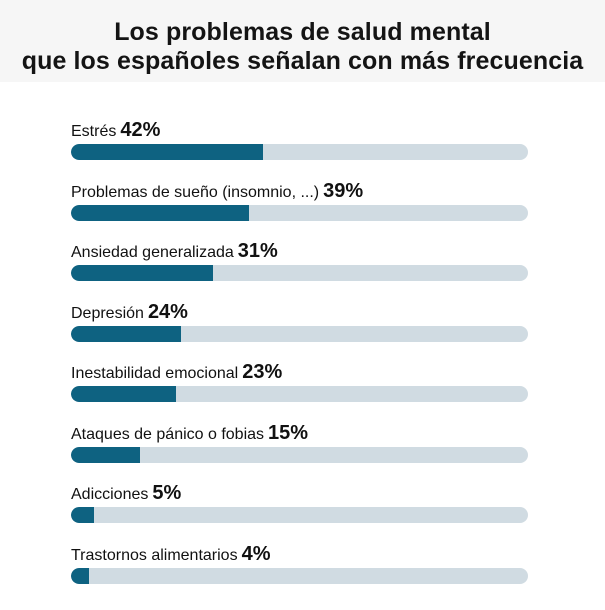 Image resolution: width=605 pixels, height=610 pixels. Describe the element at coordinates (155, 373) in the screenshot. I see `category-label: Inestabilidad emocional` at that location.